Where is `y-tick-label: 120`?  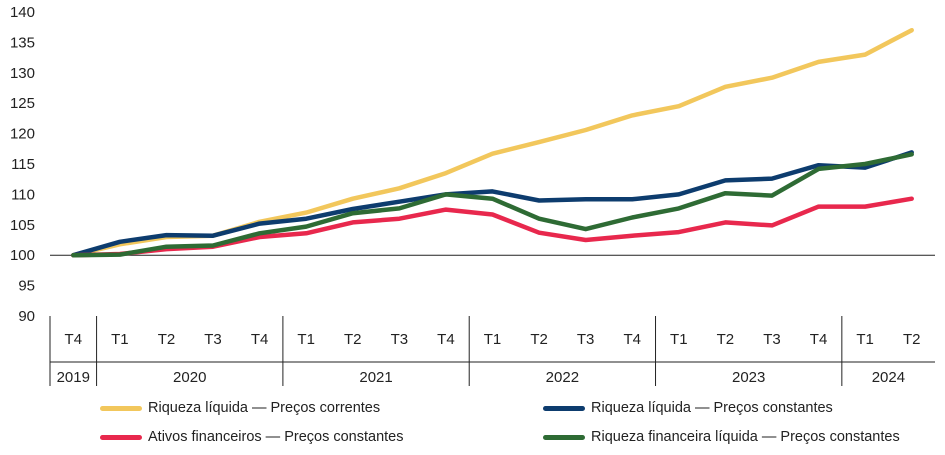
y-tick-label: 120 is located at coordinates (22, 134).